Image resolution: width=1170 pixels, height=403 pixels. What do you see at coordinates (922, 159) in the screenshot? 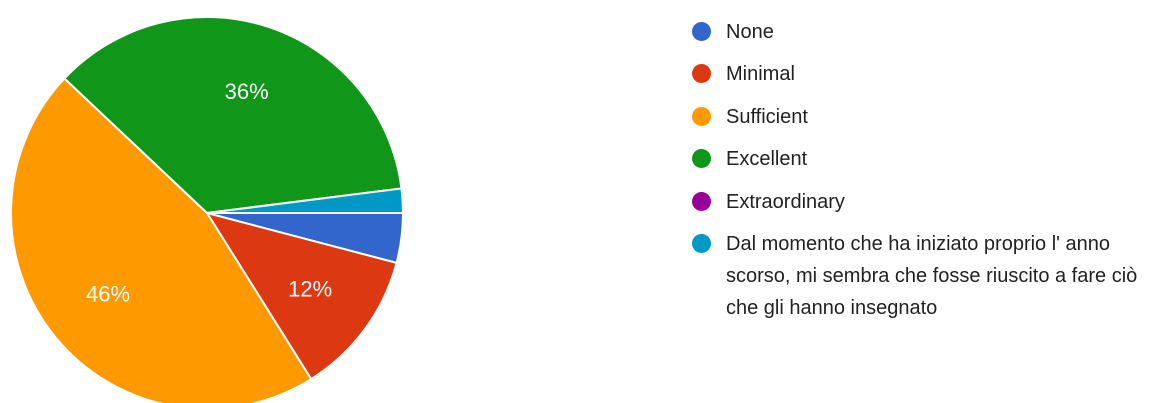
I see `legend-item-excellent: Excellent` at bounding box center [922, 159].